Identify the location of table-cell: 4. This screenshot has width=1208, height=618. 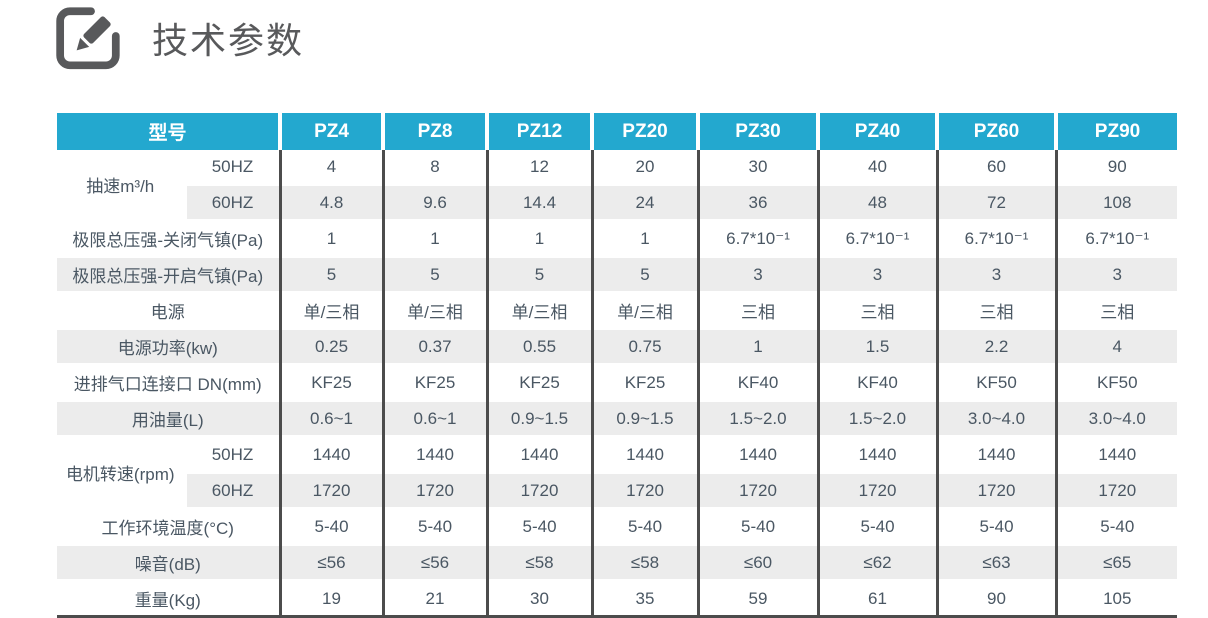
(331, 167).